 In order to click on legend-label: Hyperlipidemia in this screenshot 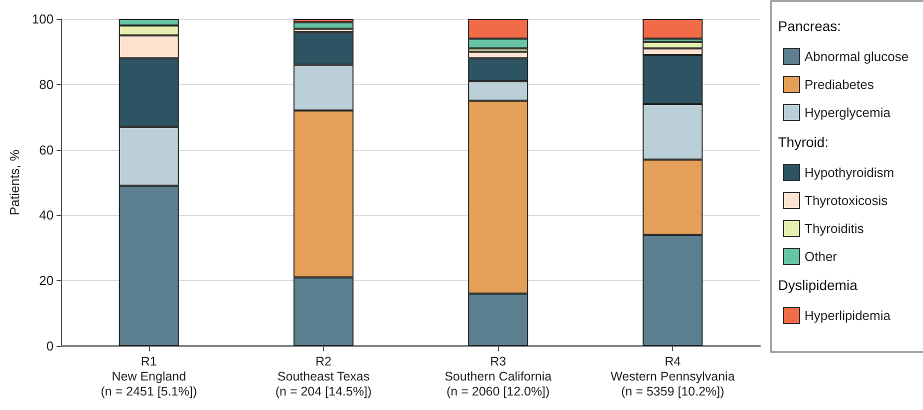, I will do `click(848, 315)`.